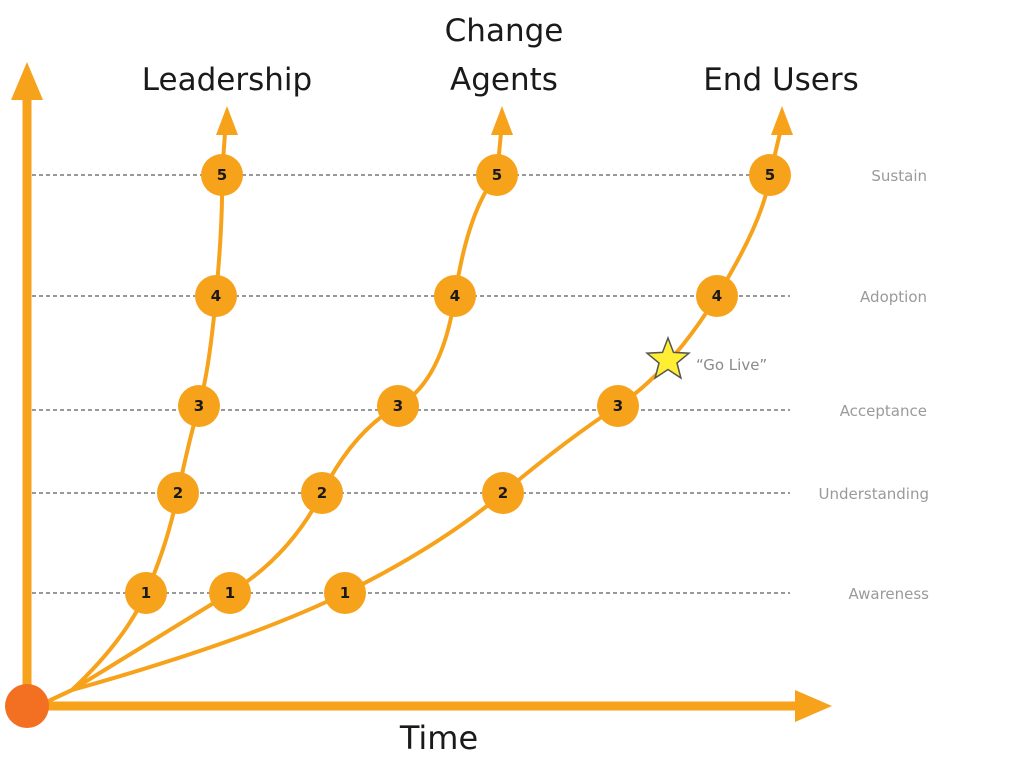 The height and width of the screenshot is (768, 1024). I want to click on go-live-milestone: “Go Live”, so click(706, 357).